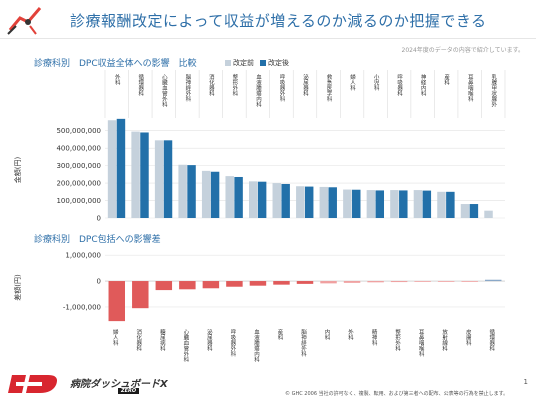  What do you see at coordinates (119, 384) in the screenshot?
I see `product-name: 病院ダッシュボードΧ` at bounding box center [119, 384].